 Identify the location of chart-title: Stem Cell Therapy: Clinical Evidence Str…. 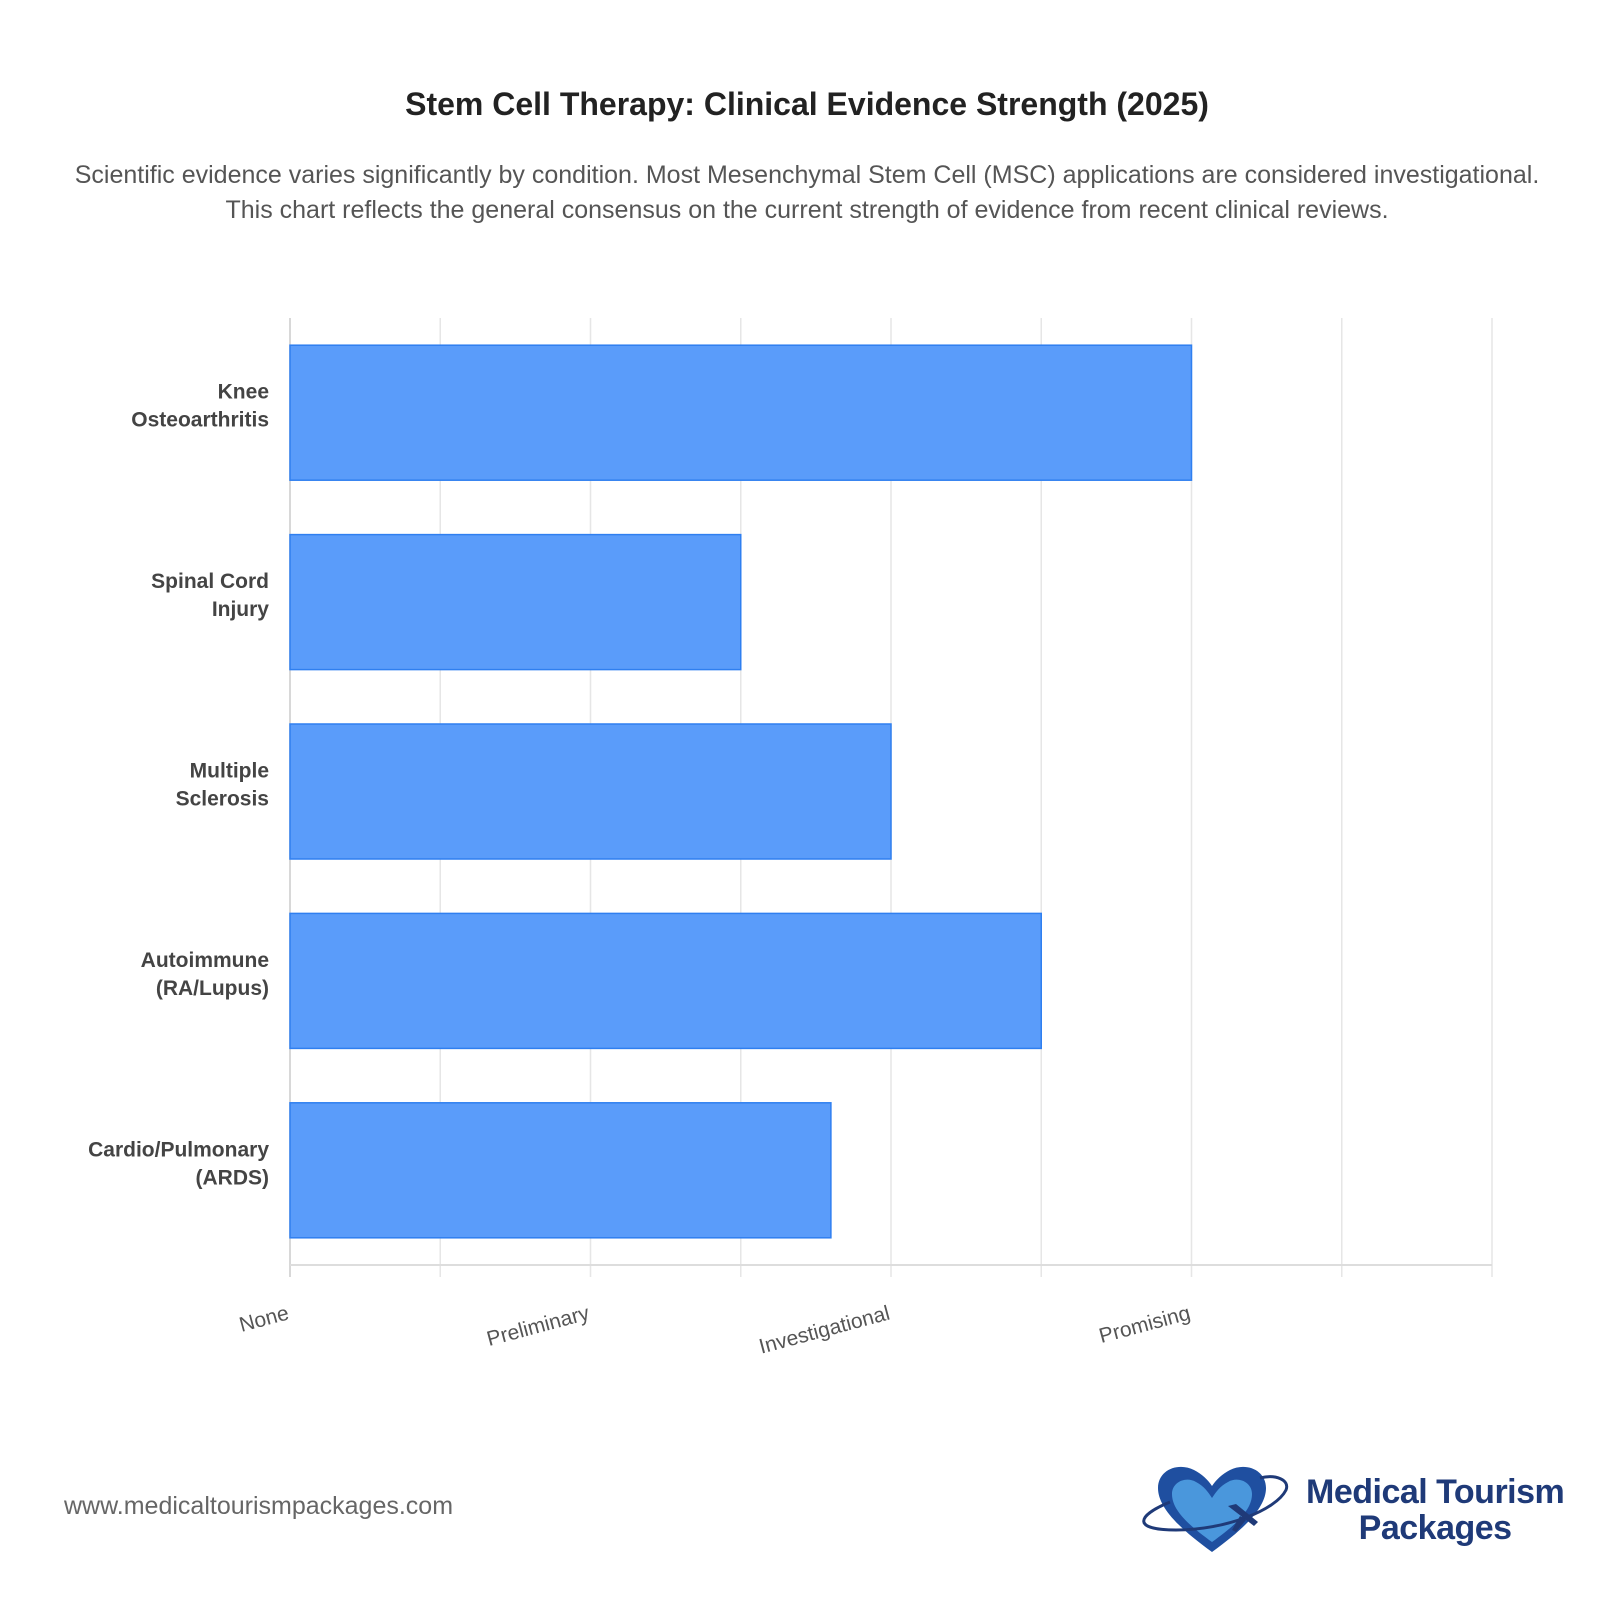
(807, 104).